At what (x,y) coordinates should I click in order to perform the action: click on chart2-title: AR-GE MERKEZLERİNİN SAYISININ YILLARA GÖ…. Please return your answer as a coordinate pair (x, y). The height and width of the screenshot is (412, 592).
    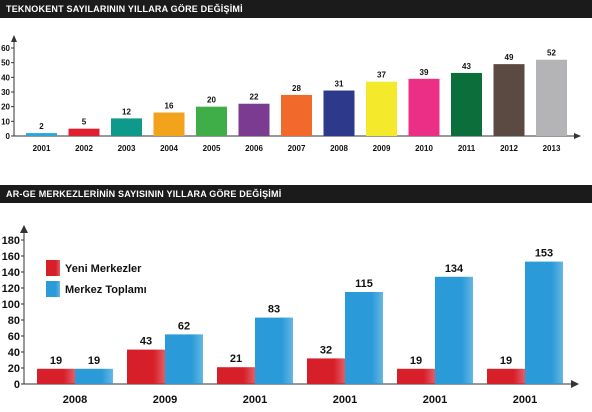
    Looking at the image, I should click on (296, 194).